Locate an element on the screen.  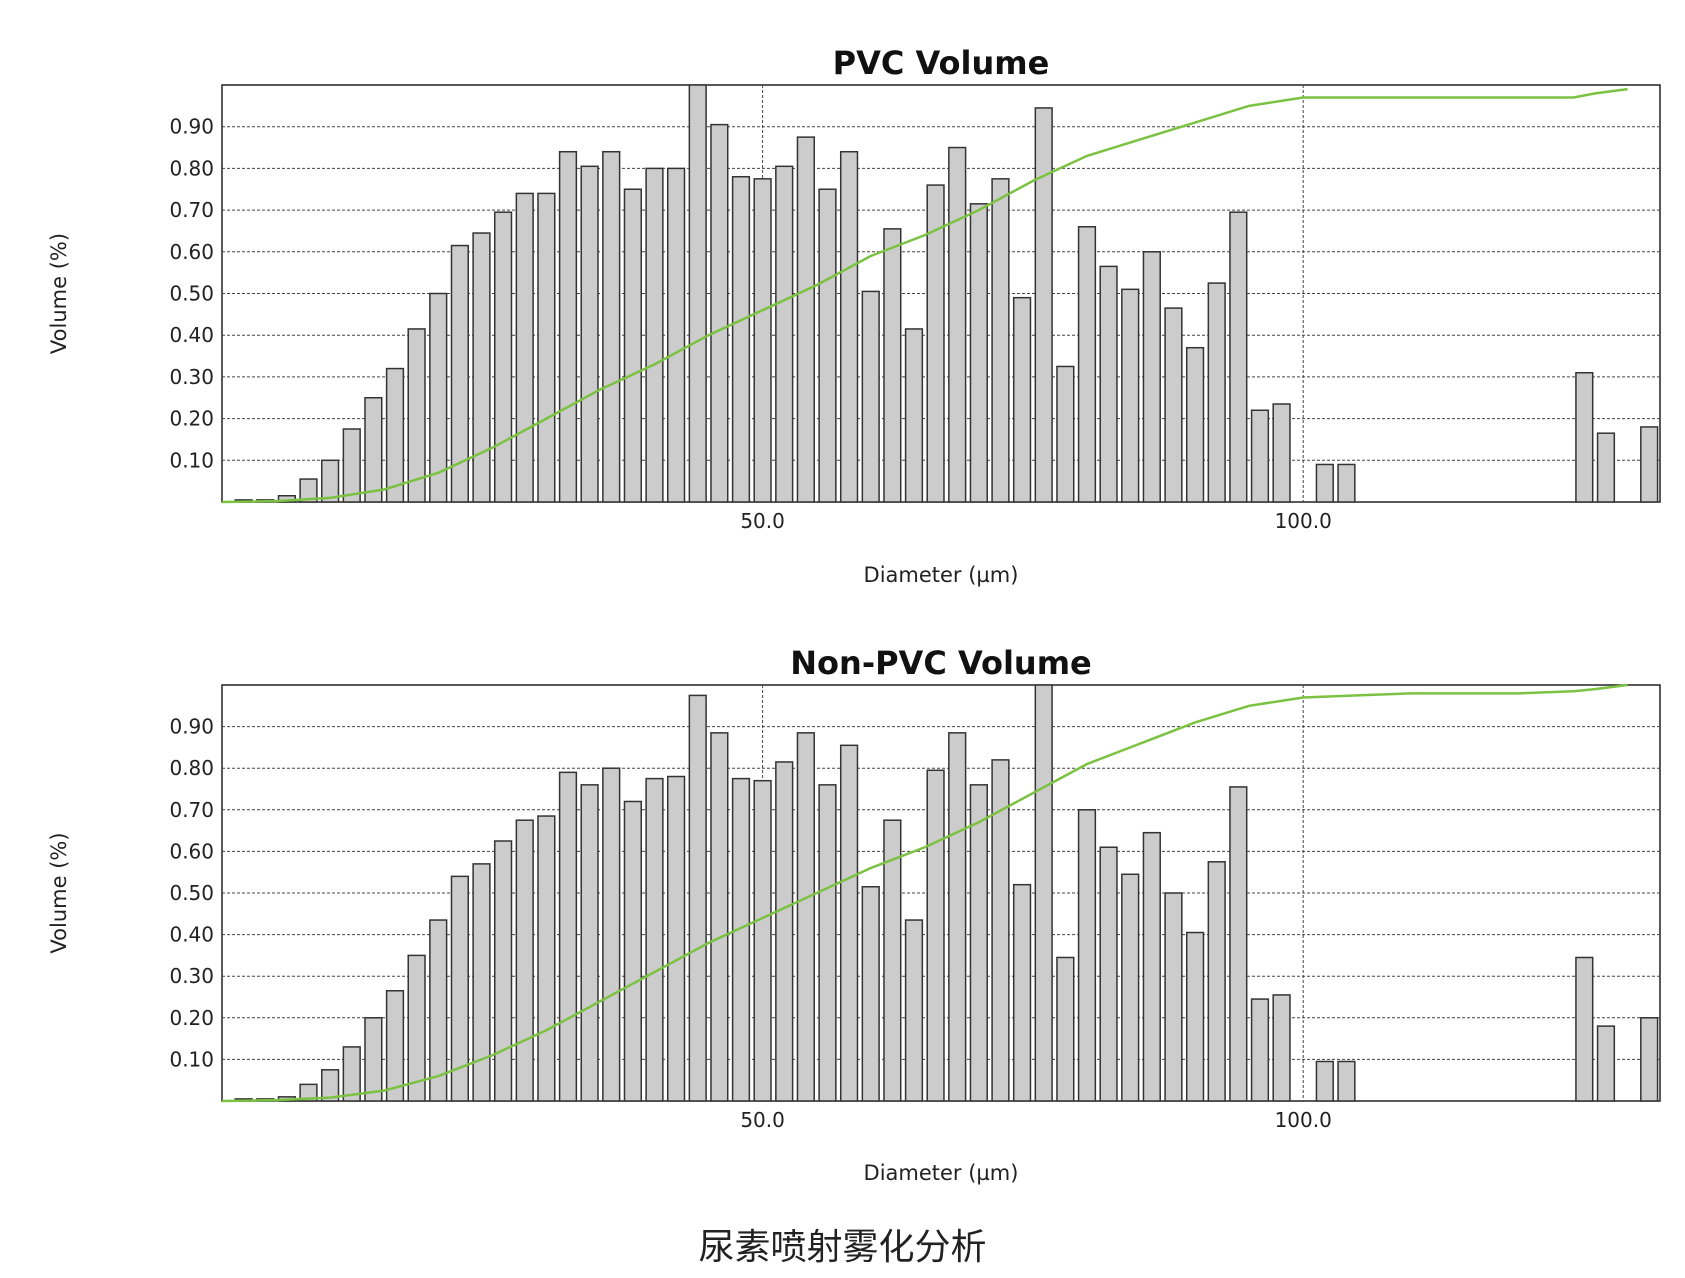
y-axis-label: Volume (%) is located at coordinates (59, 892).